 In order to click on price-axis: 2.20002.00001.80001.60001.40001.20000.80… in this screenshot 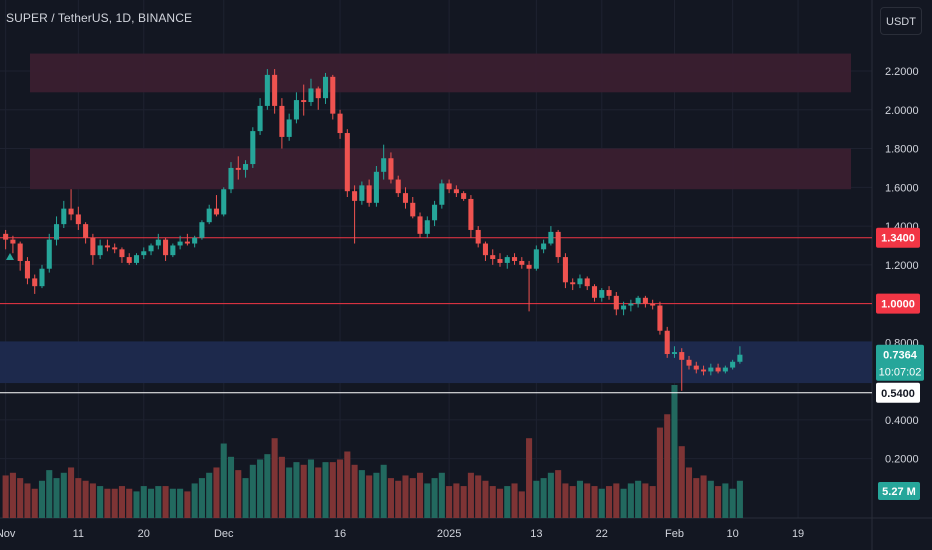, I will do `click(902, 266)`.